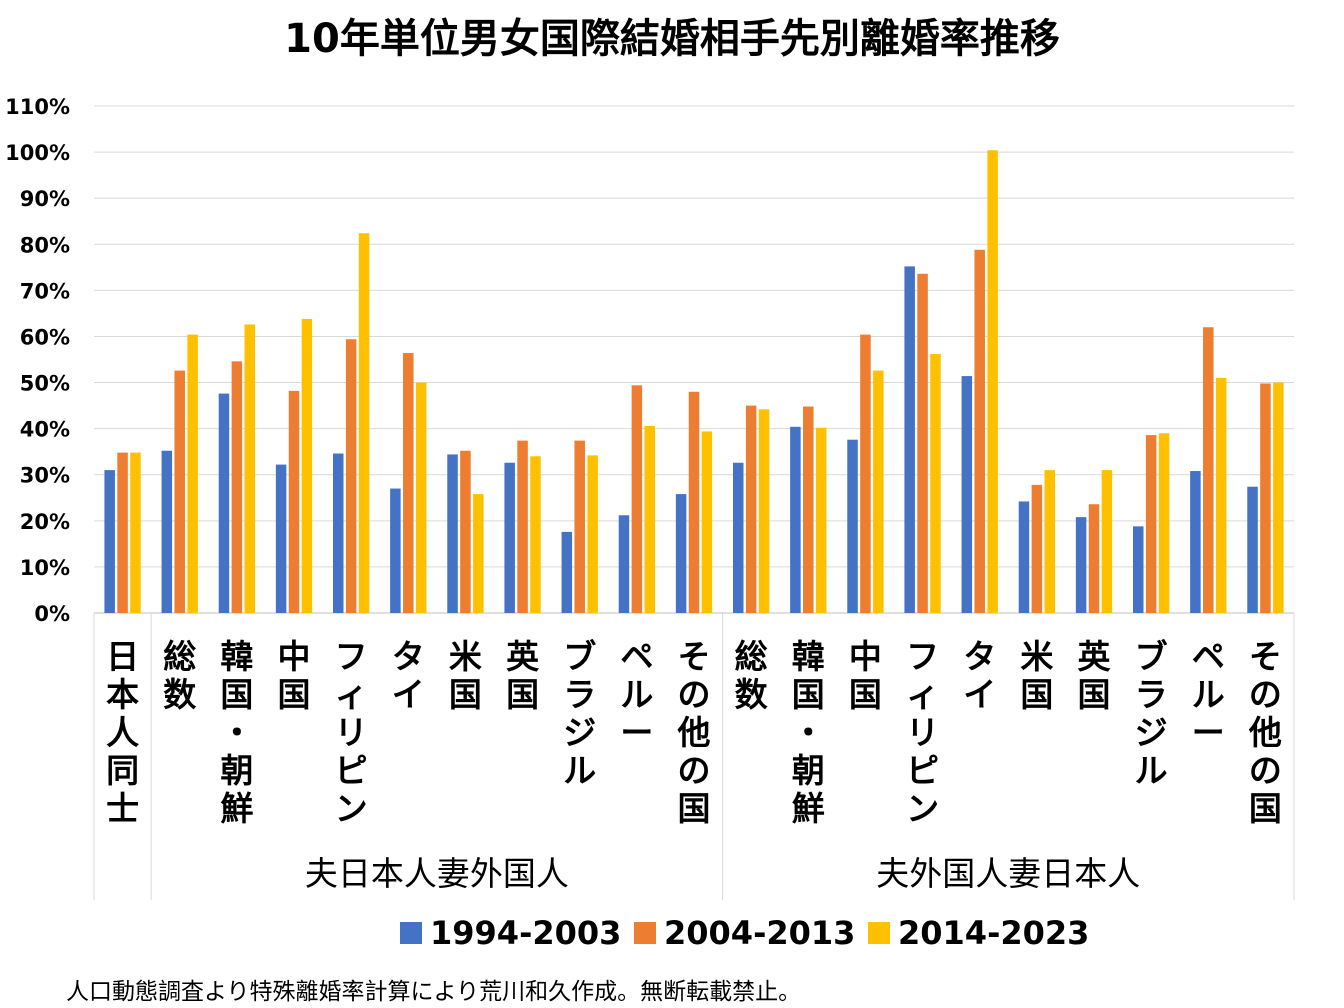 The height and width of the screenshot is (1008, 1344). I want to click on legend-label: 2004-2013, so click(759, 933).